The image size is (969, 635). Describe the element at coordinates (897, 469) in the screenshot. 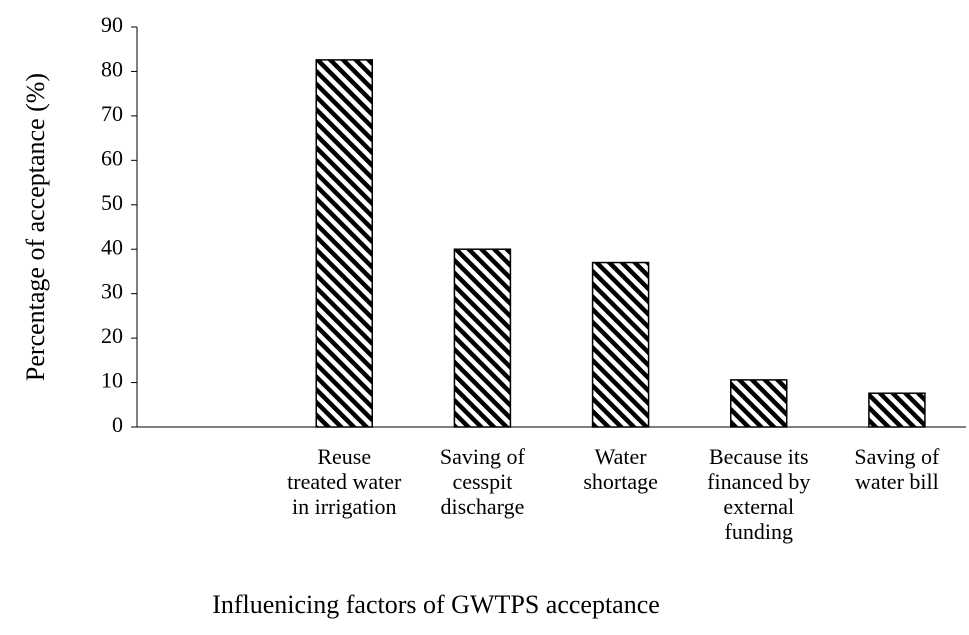

I see `x-tick-label: Saving of water bill` at that location.